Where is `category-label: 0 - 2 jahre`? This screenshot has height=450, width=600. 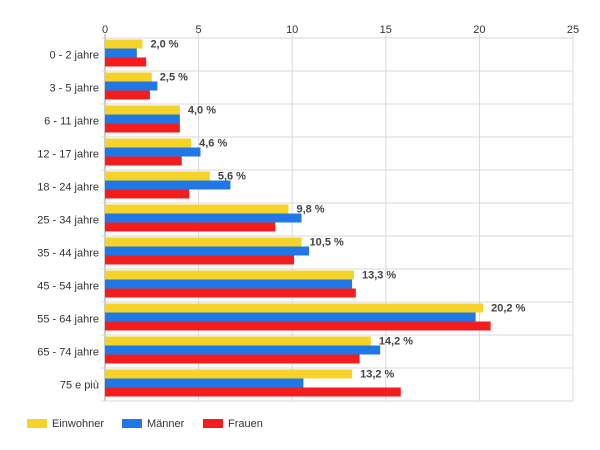
category-label: 0 - 2 jahre is located at coordinates (74, 56).